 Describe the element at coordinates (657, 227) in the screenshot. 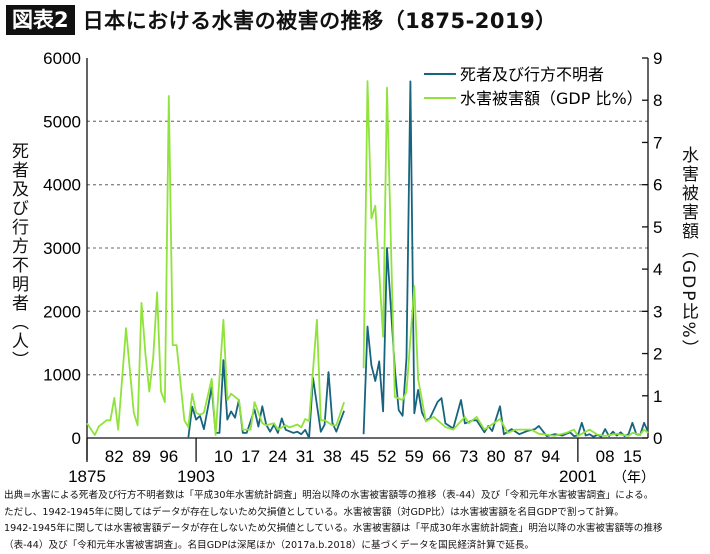

I see `right-tick-label: 5` at that location.